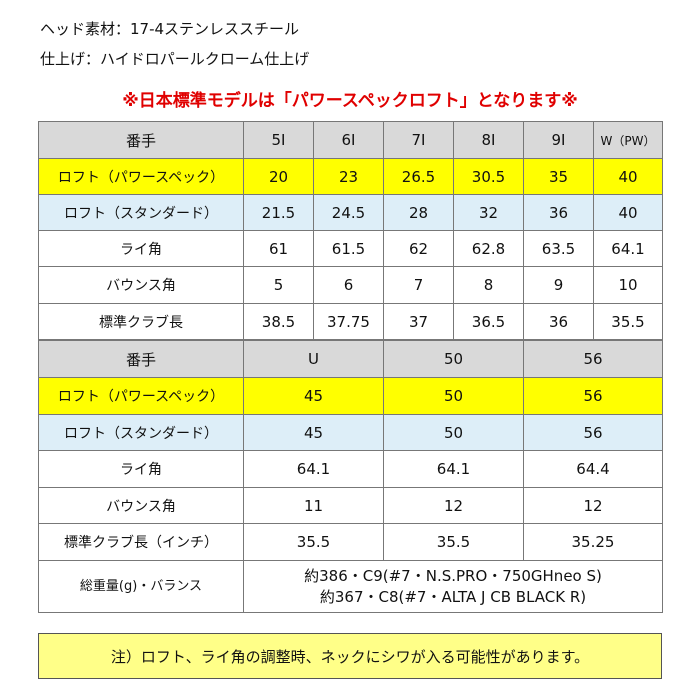 The image size is (700, 700). What do you see at coordinates (418, 176) in the screenshot?
I see `table-cell: 26.5` at bounding box center [418, 176].